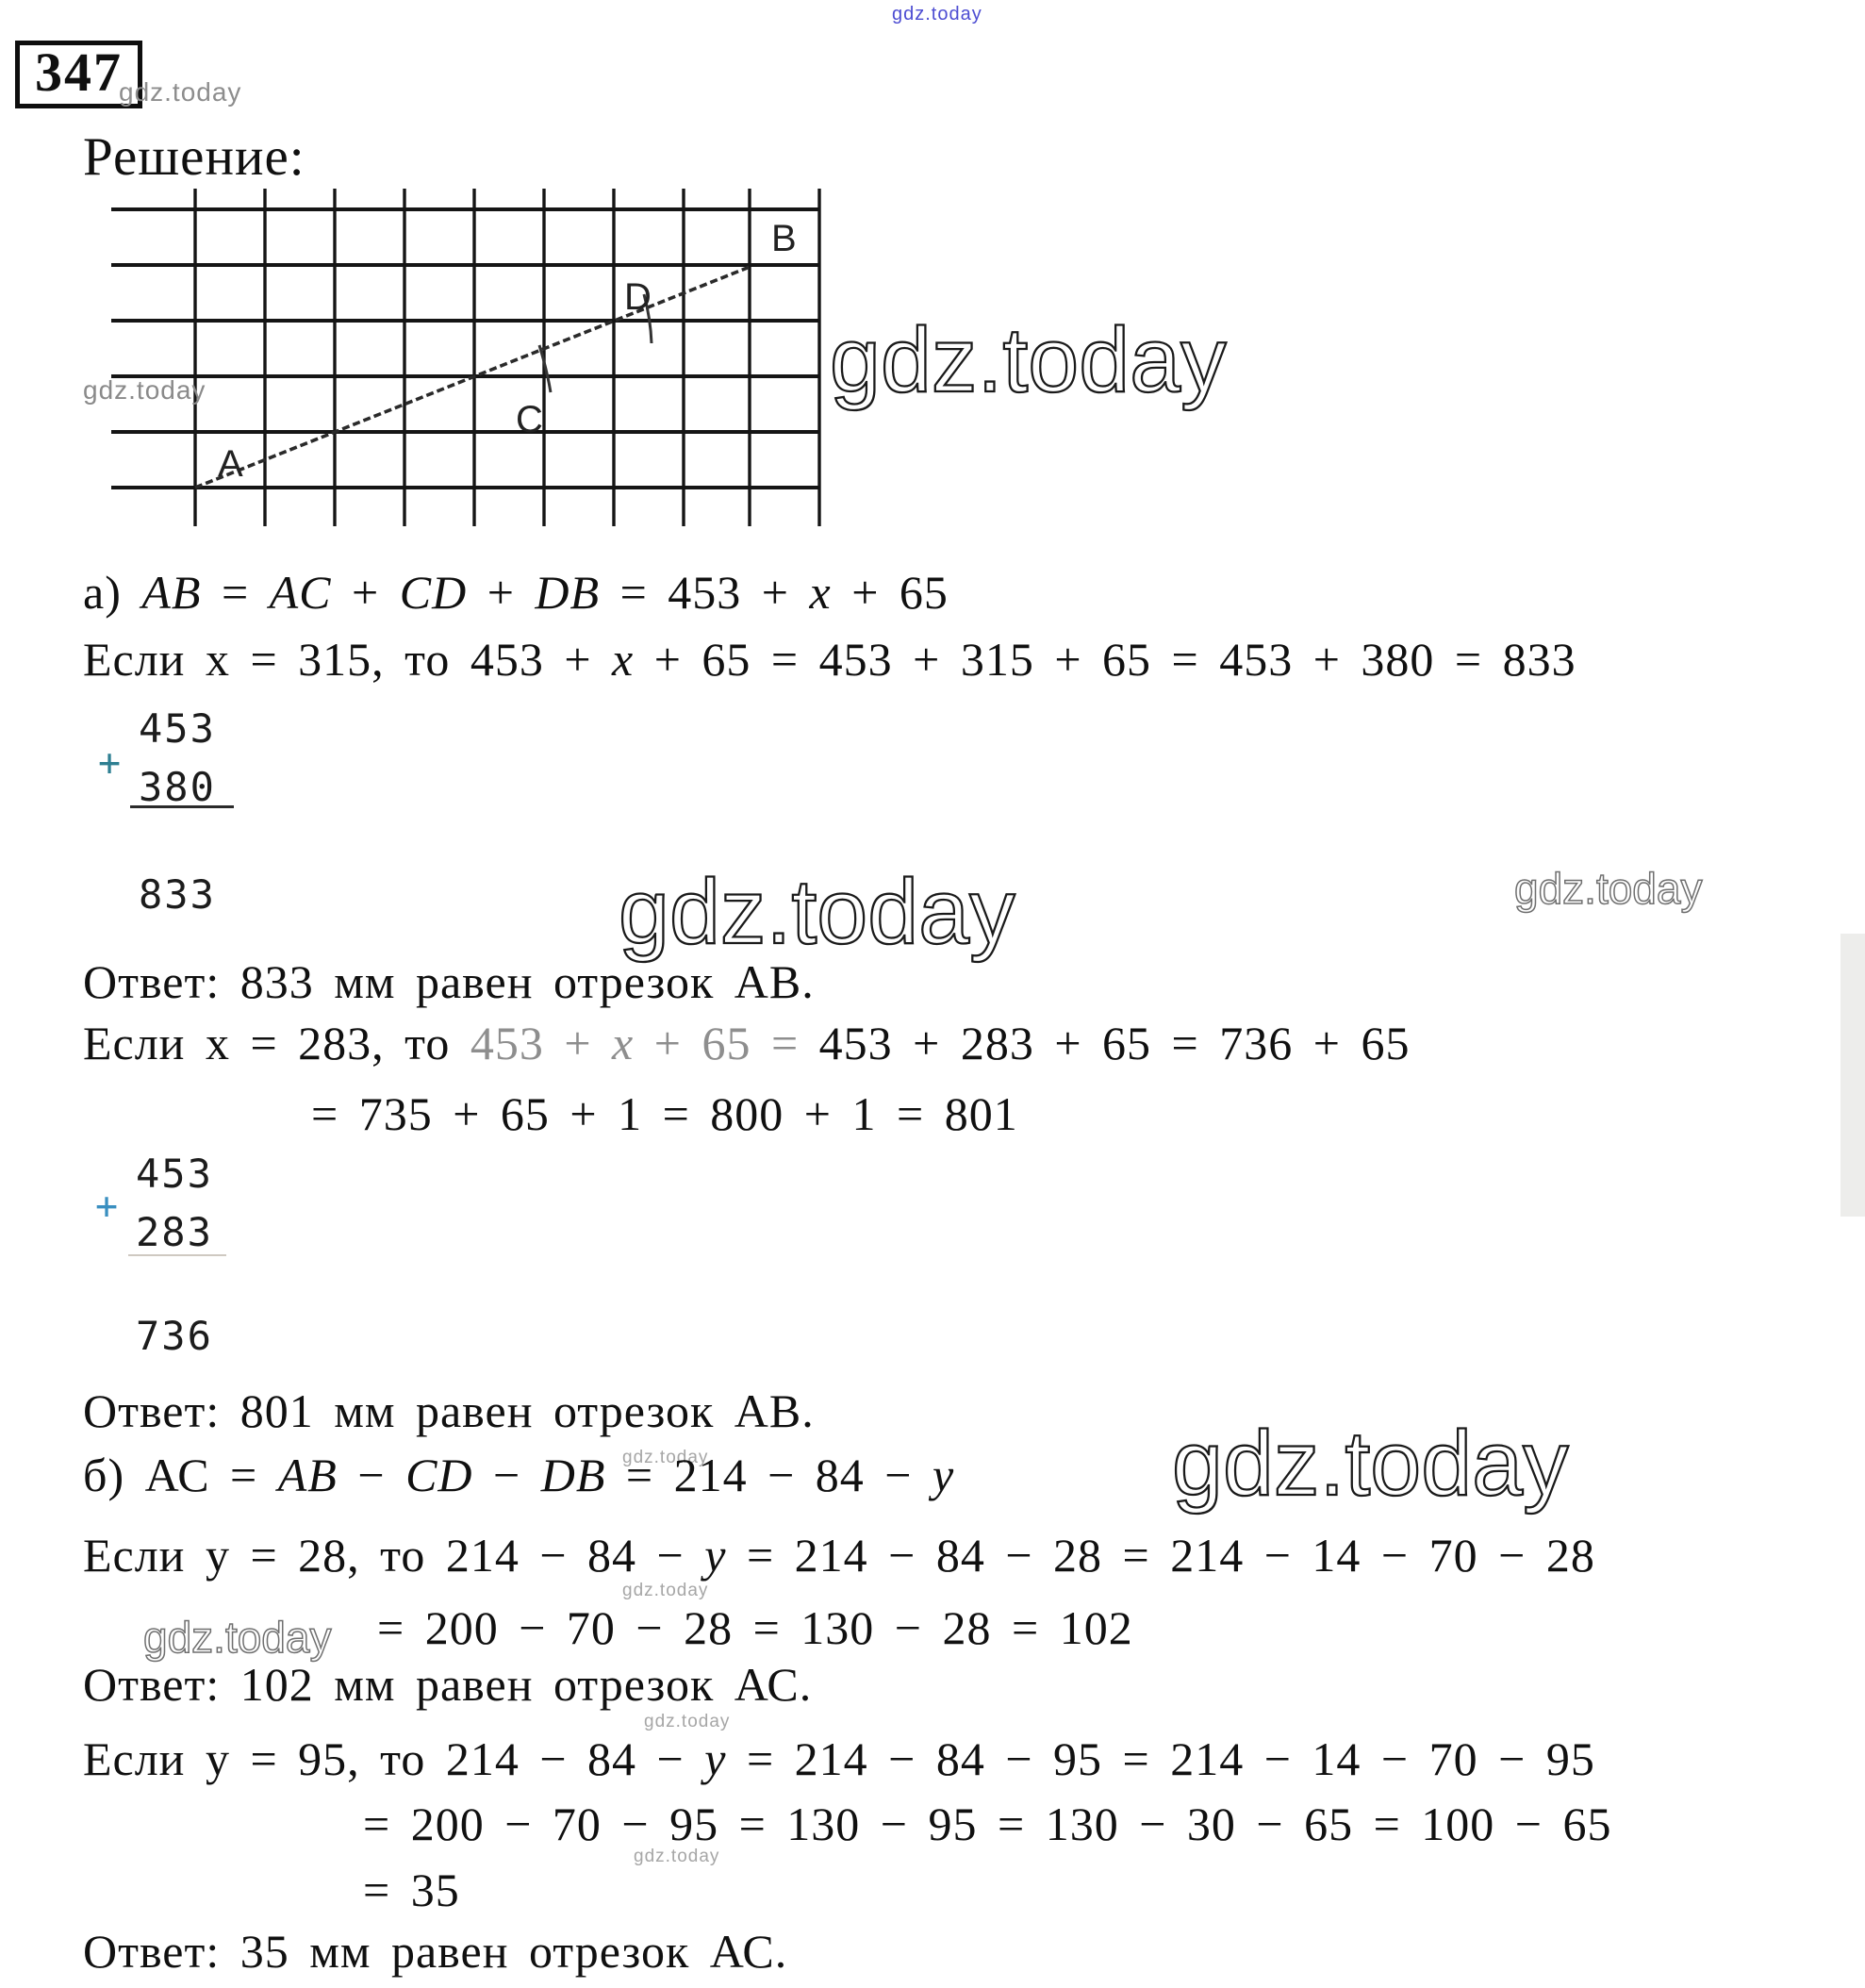 The width and height of the screenshot is (1865, 1988). What do you see at coordinates (472, 377) in the screenshot?
I see `segment-ab-line` at bounding box center [472, 377].